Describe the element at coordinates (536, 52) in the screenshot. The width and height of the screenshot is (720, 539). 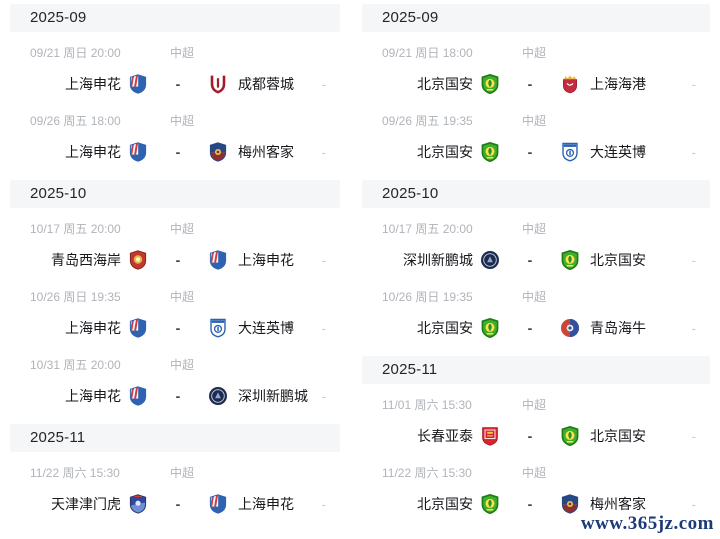
I see `match-meta: 09/21 周日 18:00 中超` at that location.